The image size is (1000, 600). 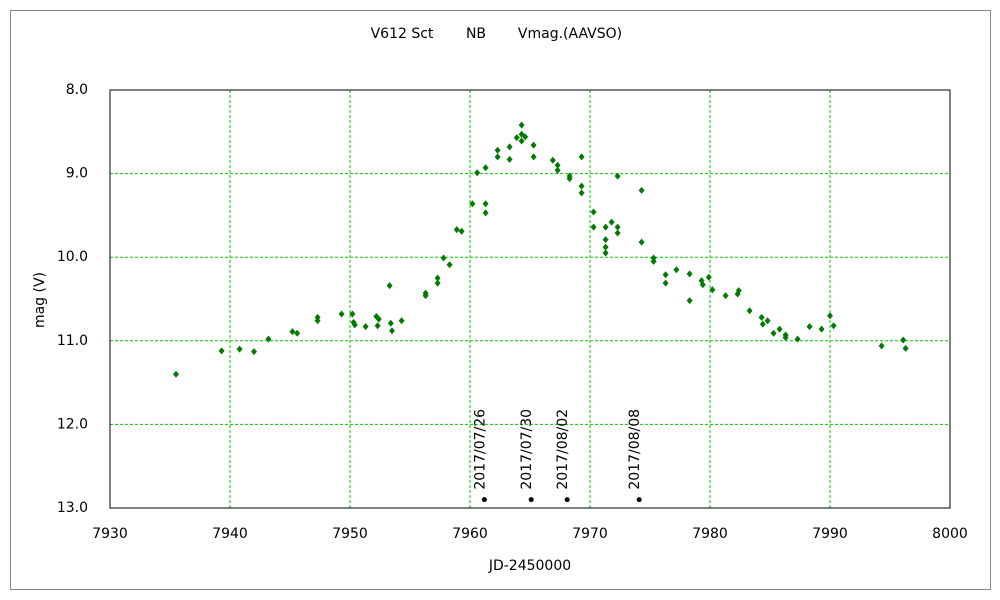 What do you see at coordinates (710, 534) in the screenshot?
I see `x-tick-label: 7980` at bounding box center [710, 534].